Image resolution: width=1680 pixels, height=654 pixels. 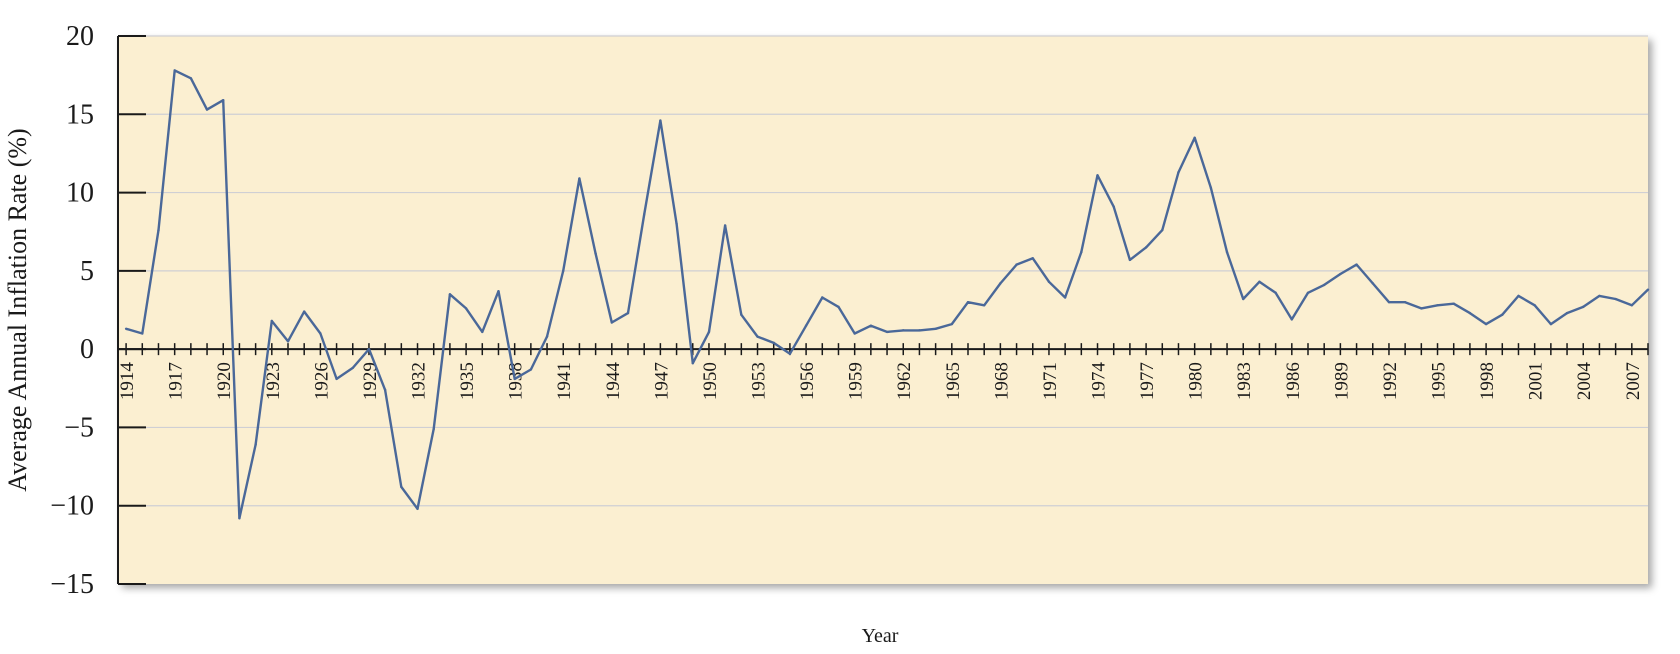 What do you see at coordinates (1439, 381) in the screenshot?
I see `x-tick-label: 1995` at bounding box center [1439, 381].